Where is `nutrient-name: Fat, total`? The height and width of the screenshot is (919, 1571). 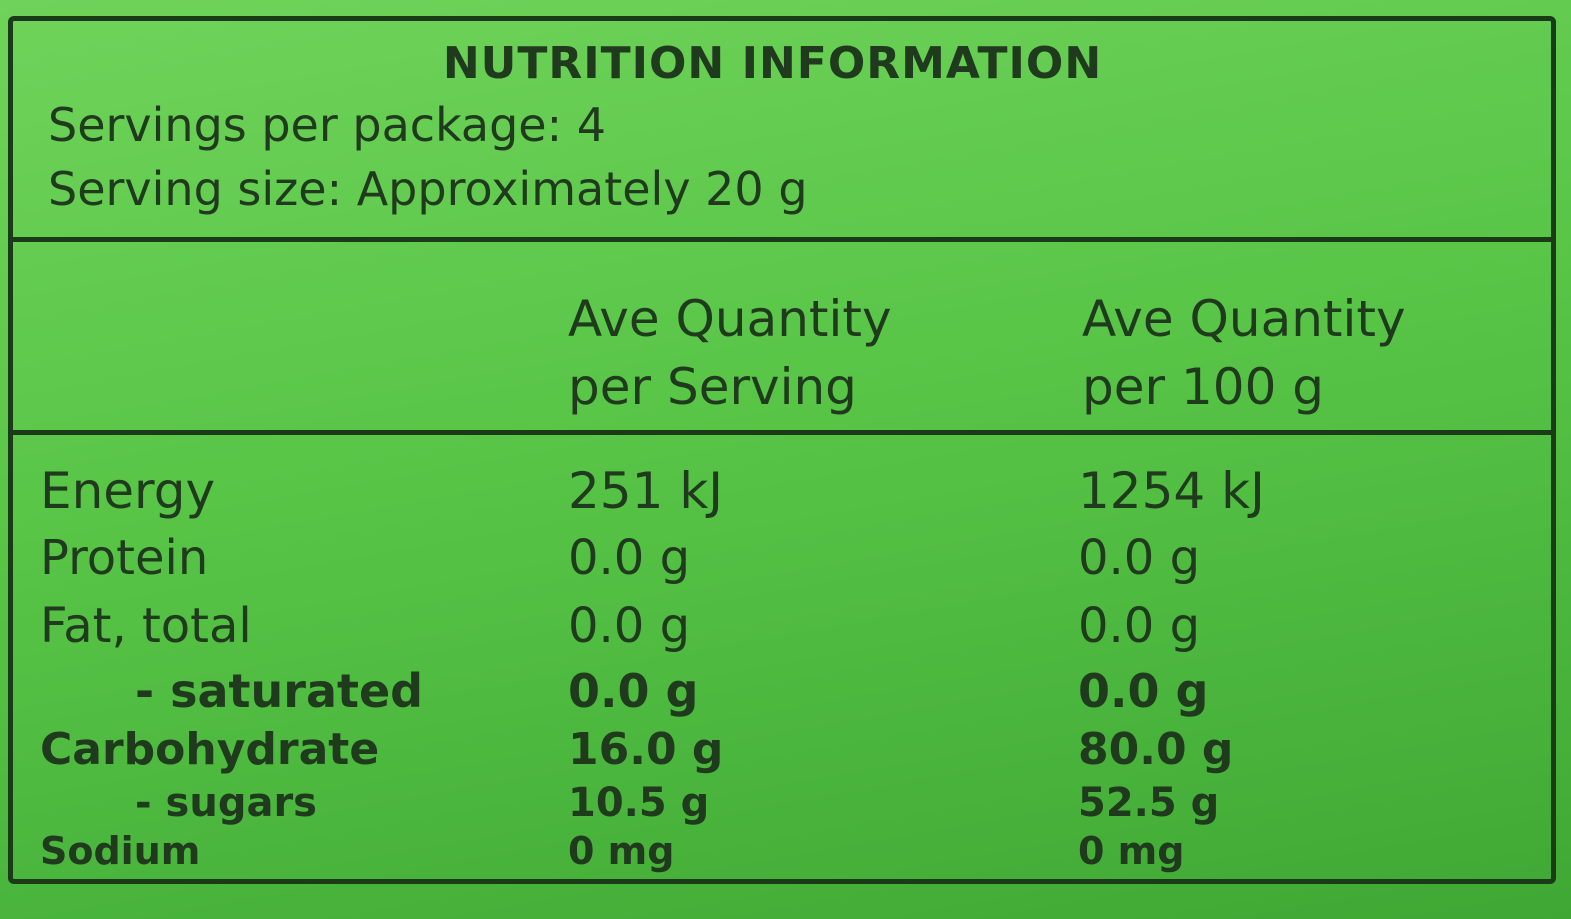 nutrient-name: Fat, total is located at coordinates (146, 626).